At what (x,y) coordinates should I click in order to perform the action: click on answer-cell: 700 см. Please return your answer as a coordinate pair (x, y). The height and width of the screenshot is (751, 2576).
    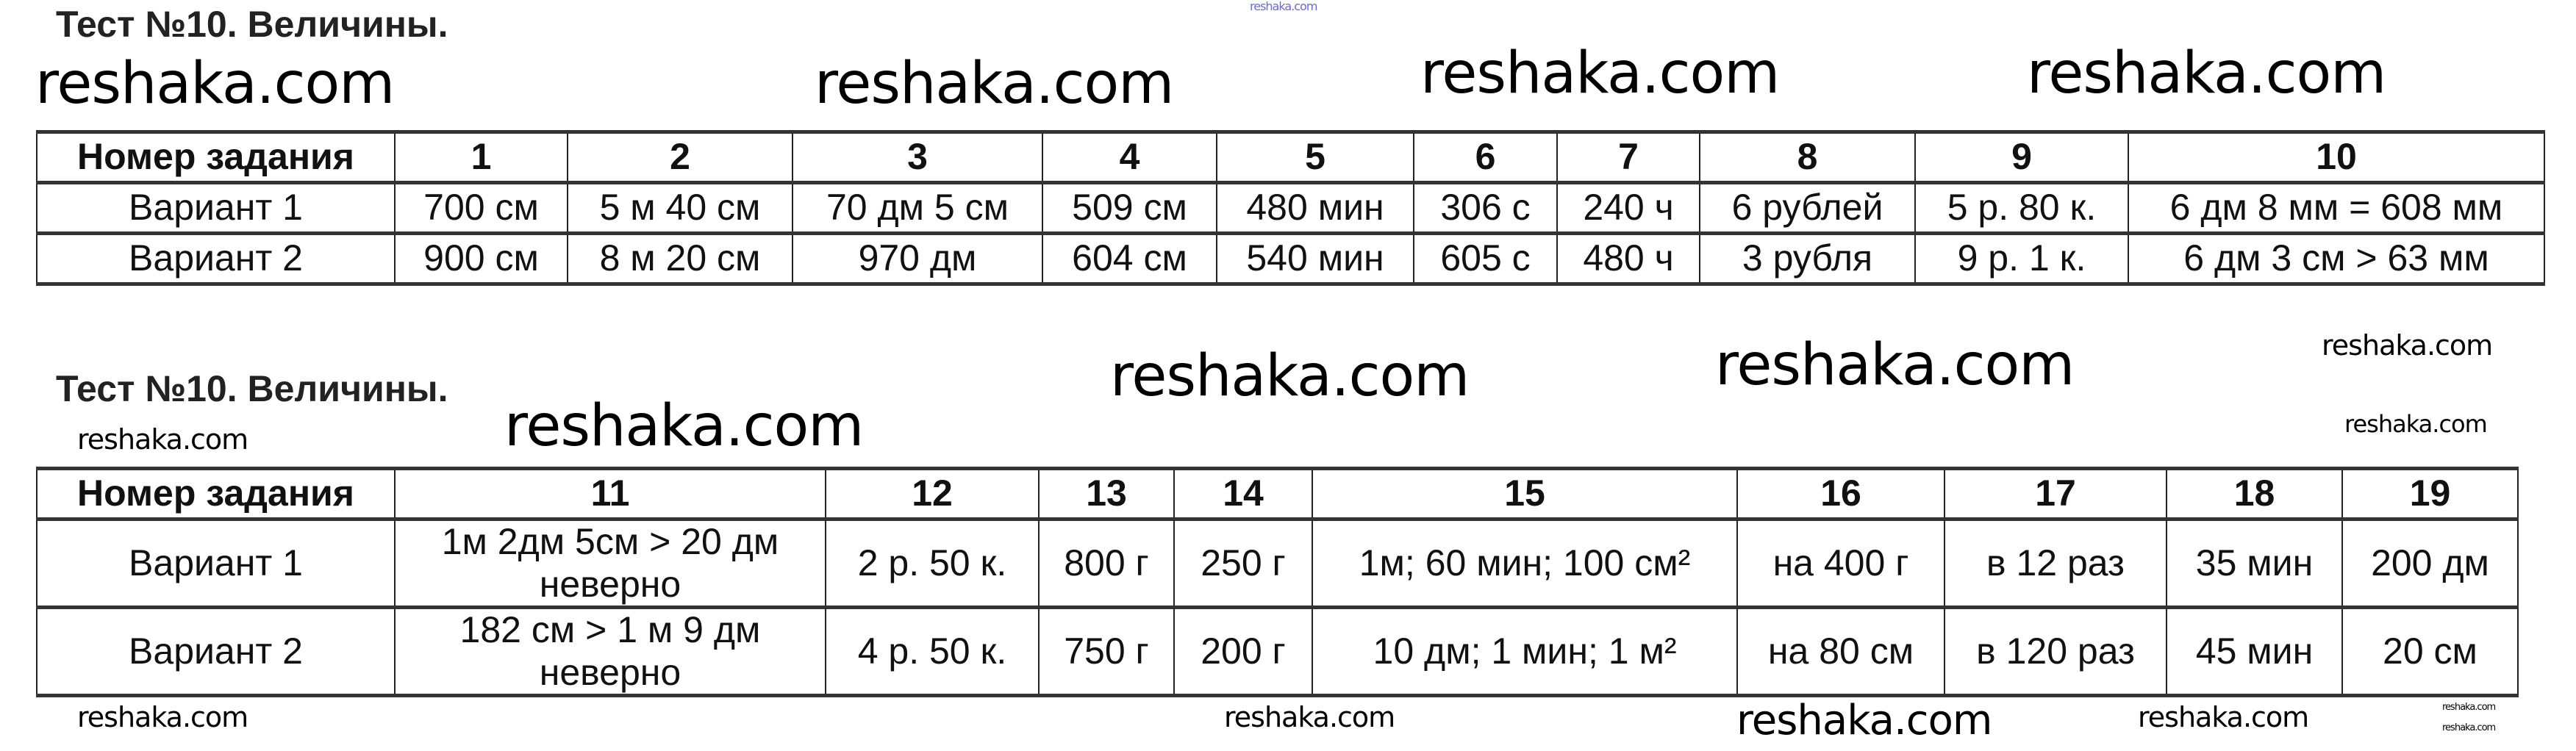
    Looking at the image, I should click on (481, 208).